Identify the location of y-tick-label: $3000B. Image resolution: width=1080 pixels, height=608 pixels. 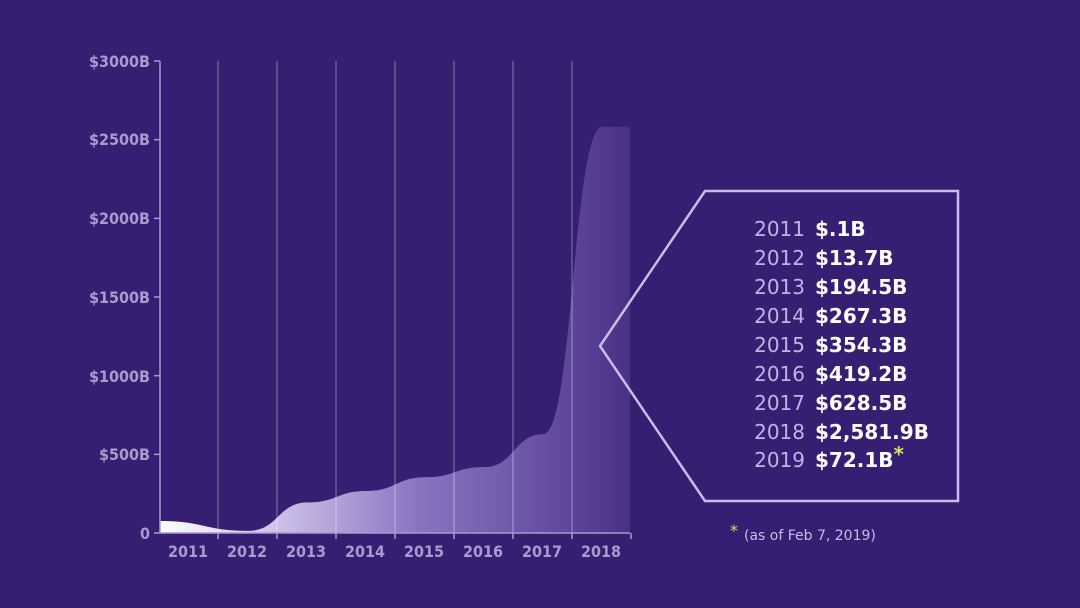
(119, 61).